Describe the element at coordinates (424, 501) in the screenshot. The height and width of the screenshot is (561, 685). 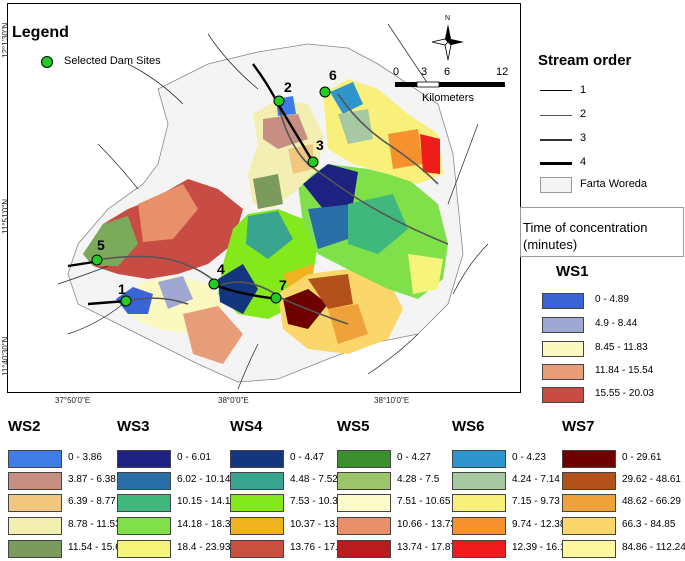
I see `ws5-range-3: 7.51 - 10.65` at that location.